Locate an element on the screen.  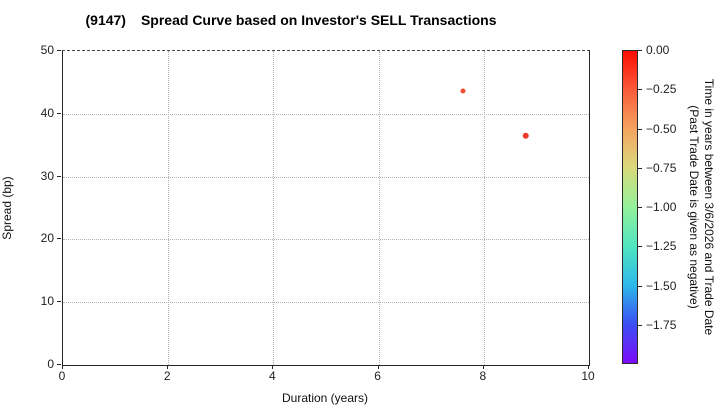
x-tick-label: 0 is located at coordinates (62, 376).